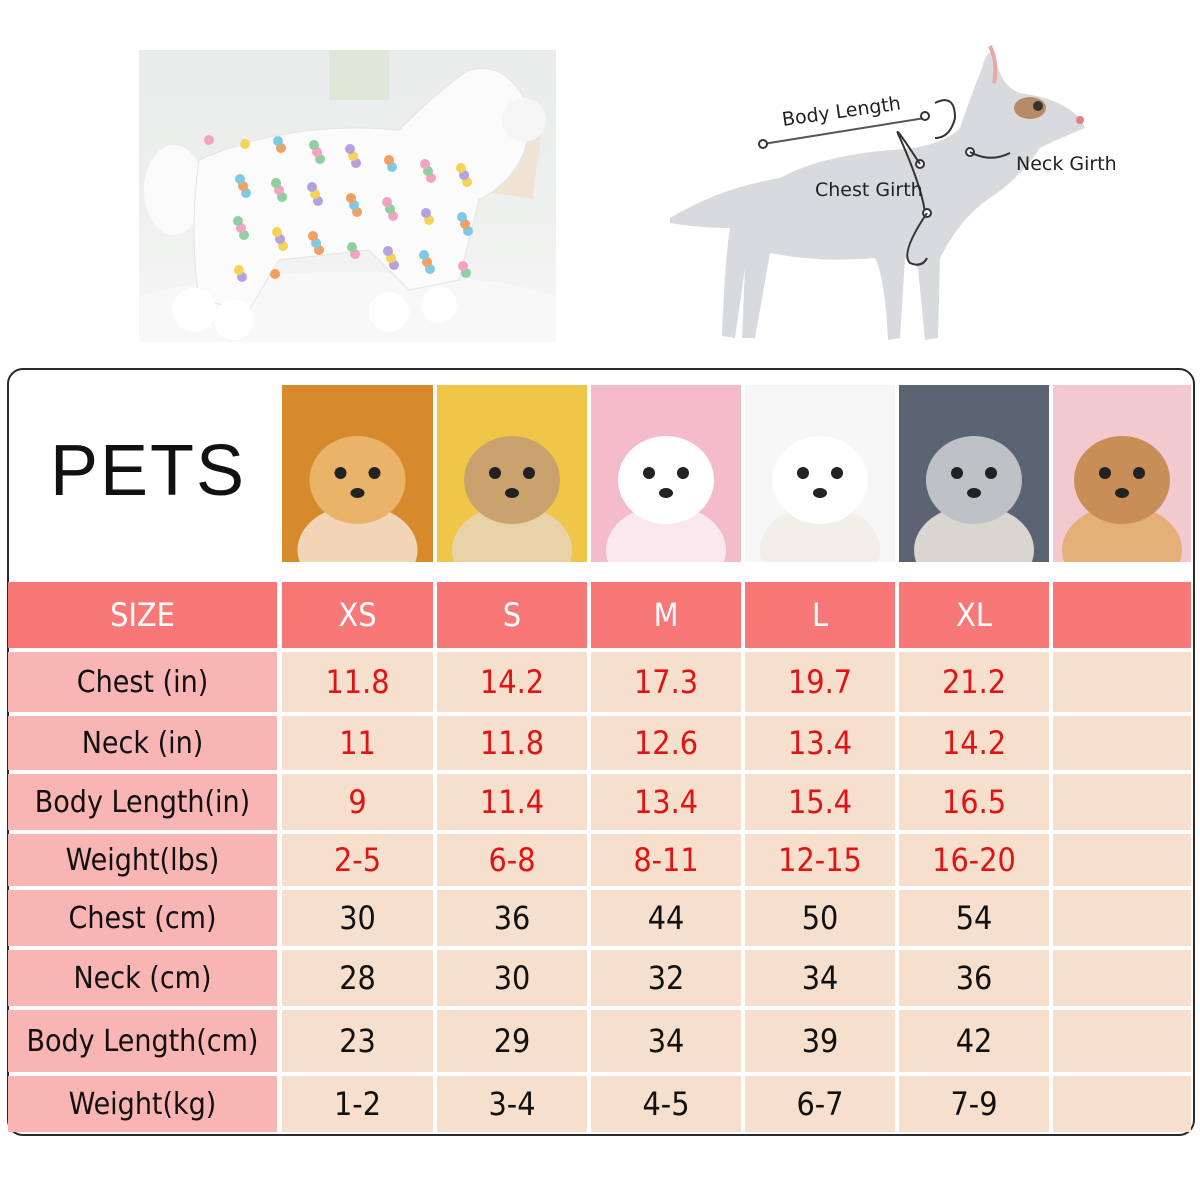 This screenshot has width=1200, height=1200. Describe the element at coordinates (974, 1041) in the screenshot. I see `table-cell: 42` at that location.